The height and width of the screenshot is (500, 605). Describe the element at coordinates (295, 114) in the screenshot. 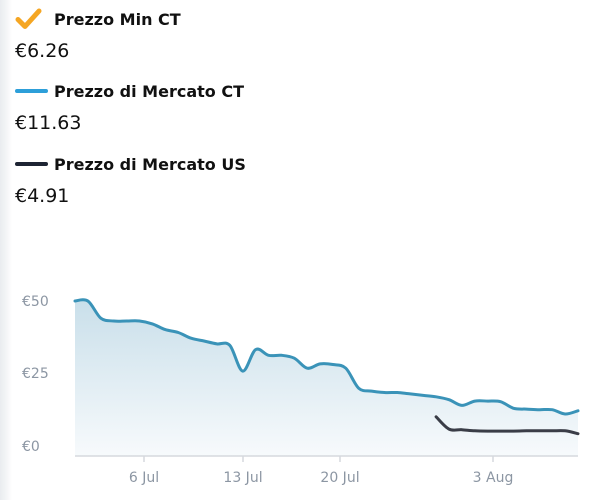

I see `legend-item-prezzo-di-mercato-ct: Prezzo di Mercato CT €11.63` at that location.